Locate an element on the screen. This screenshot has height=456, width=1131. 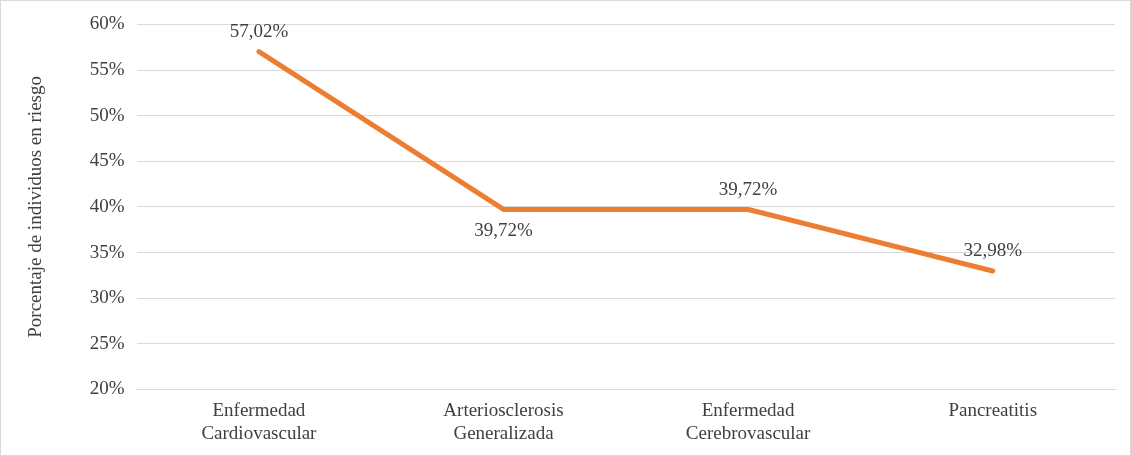
x-tick-label: Arteriosclerosis Generalizada is located at coordinates (503, 420).